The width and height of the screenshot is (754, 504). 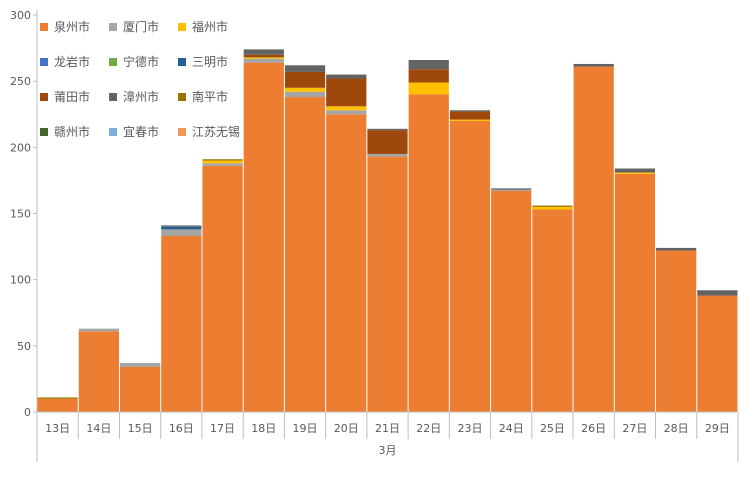 I want to click on y-tick-label: 300, so click(x=20, y=15).